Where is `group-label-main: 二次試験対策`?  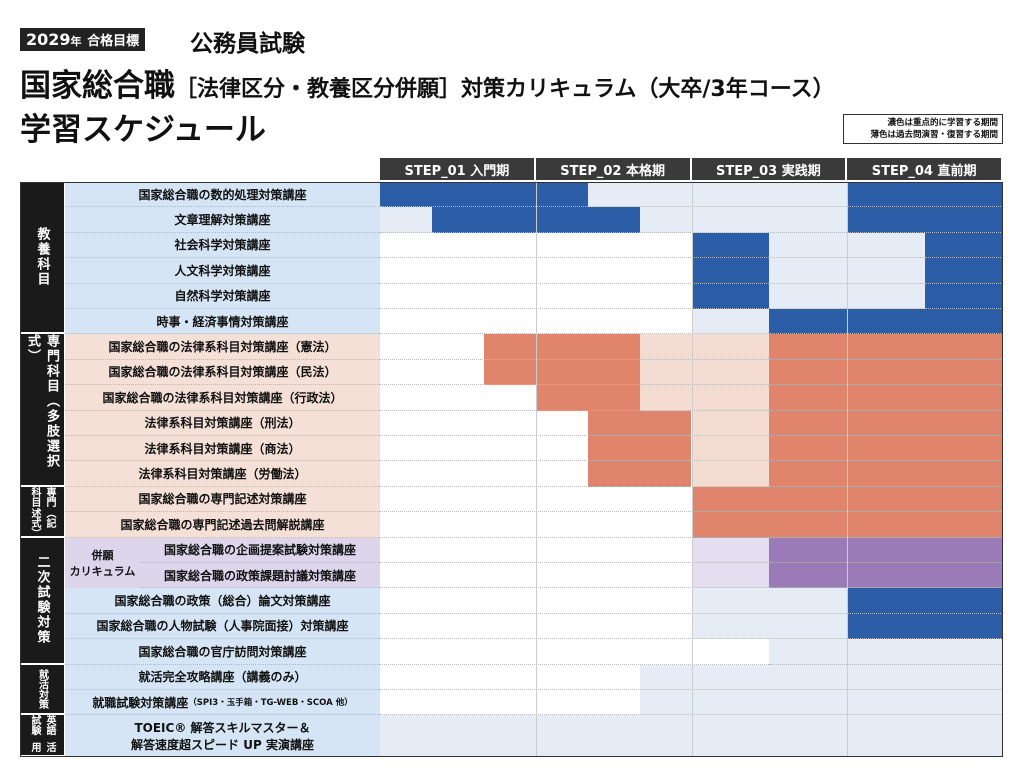
group-label-main: 二次試験対策 is located at coordinates (42, 600).